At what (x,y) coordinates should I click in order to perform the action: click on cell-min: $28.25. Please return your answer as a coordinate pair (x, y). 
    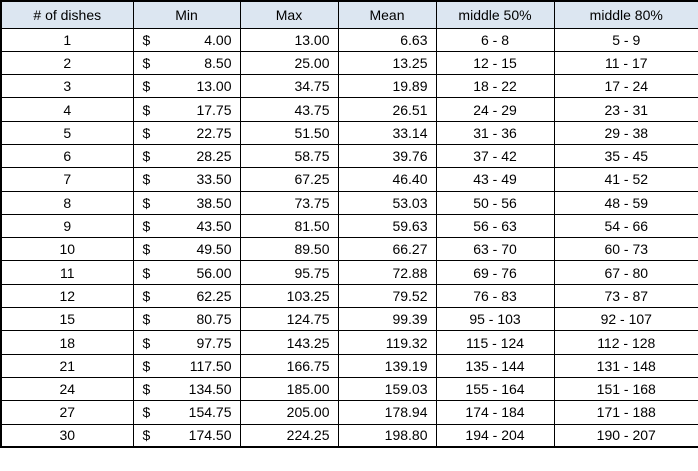
    Looking at the image, I should click on (186, 156).